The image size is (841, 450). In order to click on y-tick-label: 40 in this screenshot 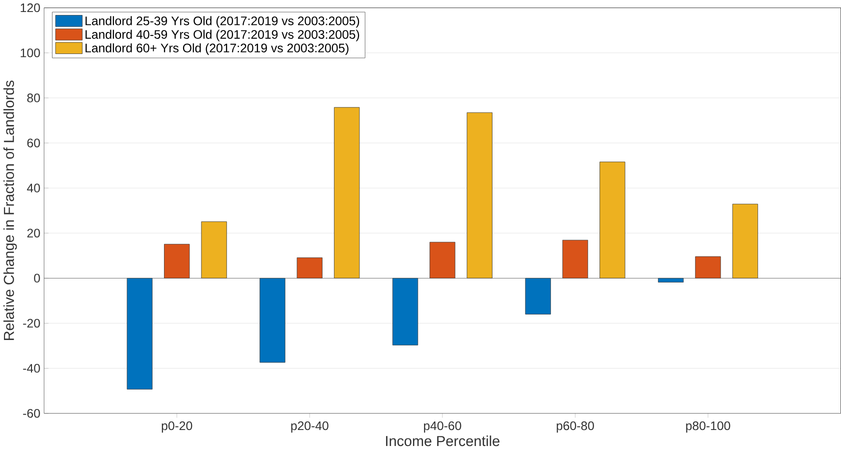, I will do `click(33, 188)`.